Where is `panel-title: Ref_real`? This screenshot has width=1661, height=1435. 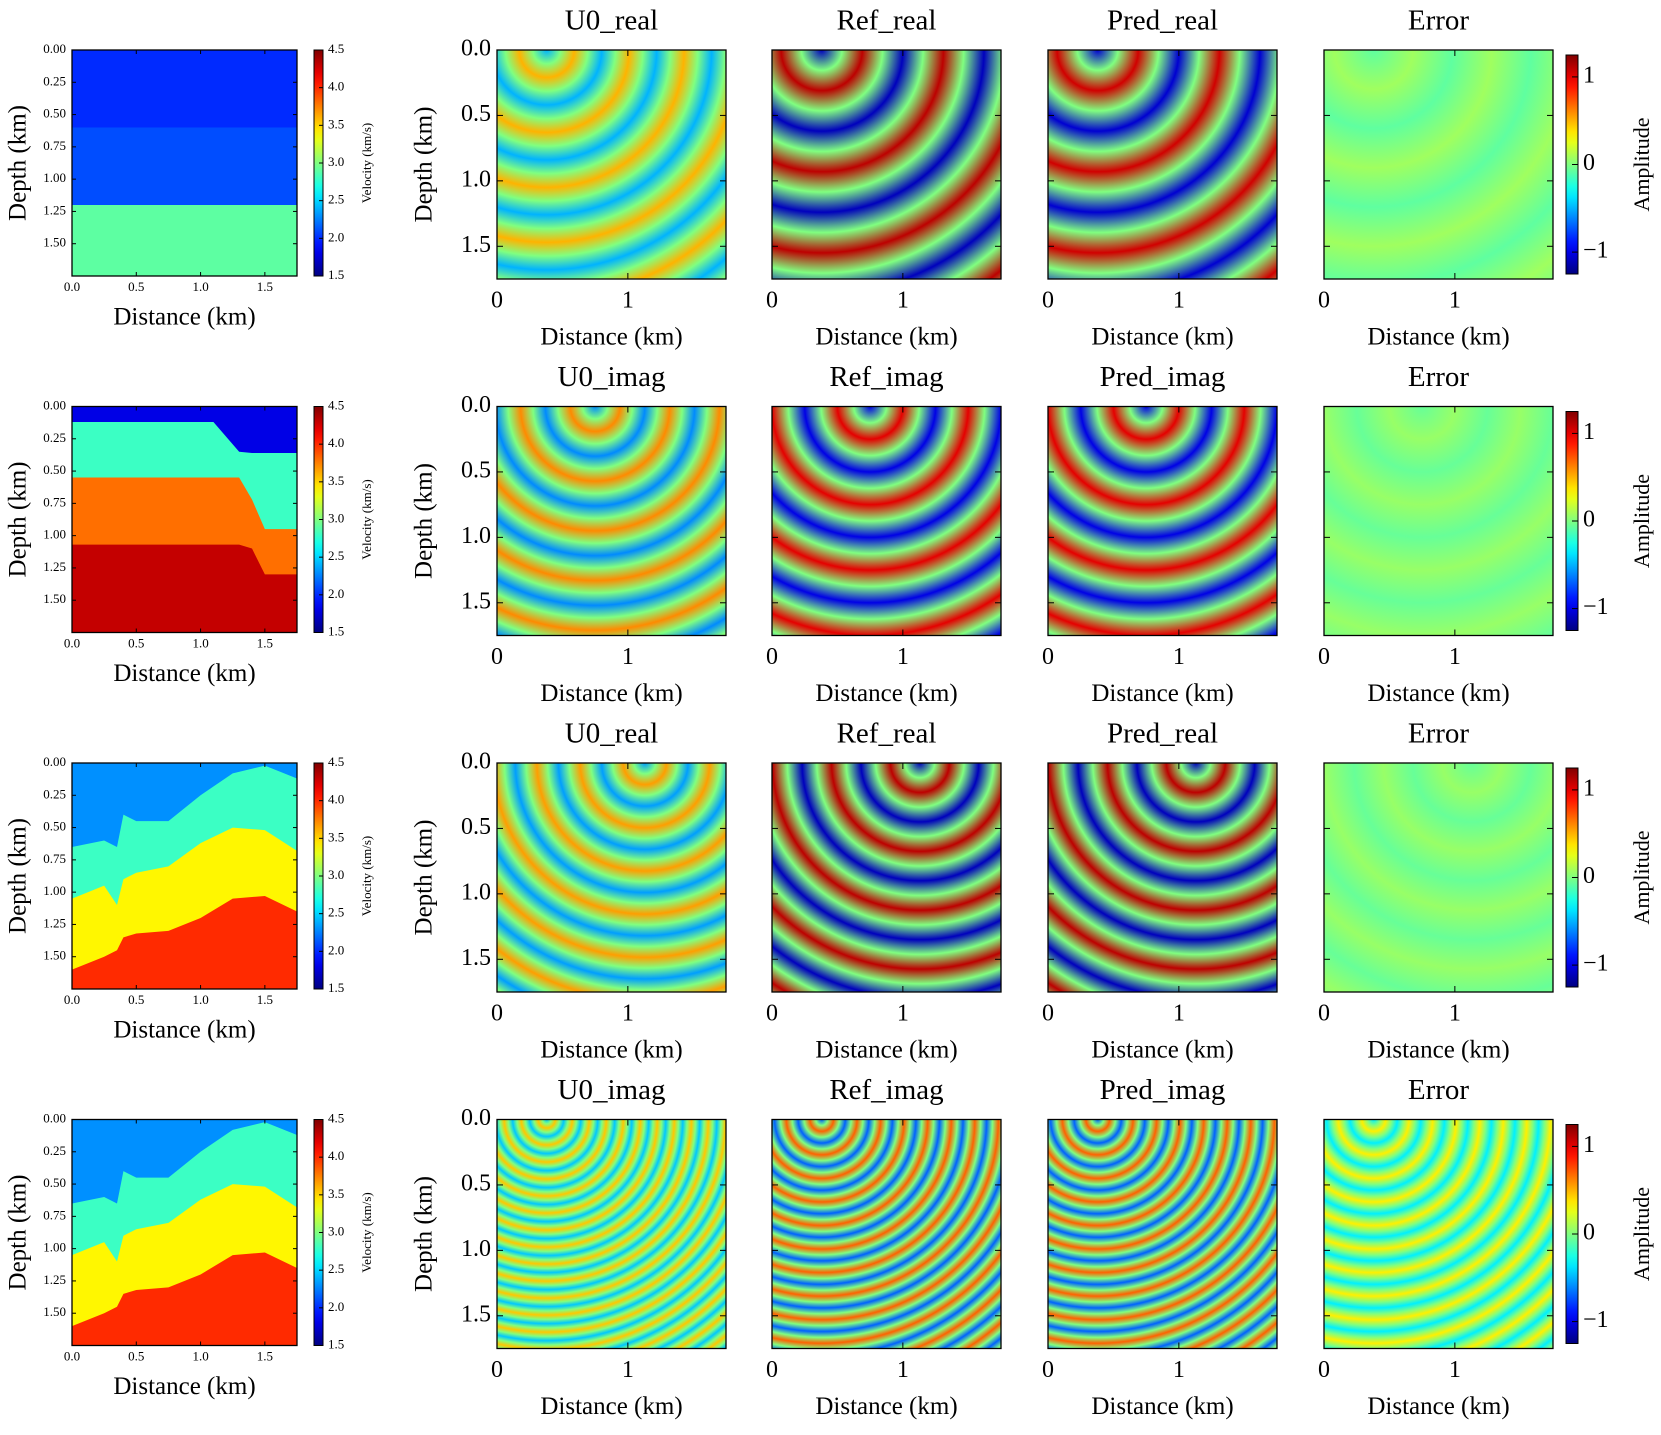
panel-title: Ref_real is located at coordinates (887, 734).